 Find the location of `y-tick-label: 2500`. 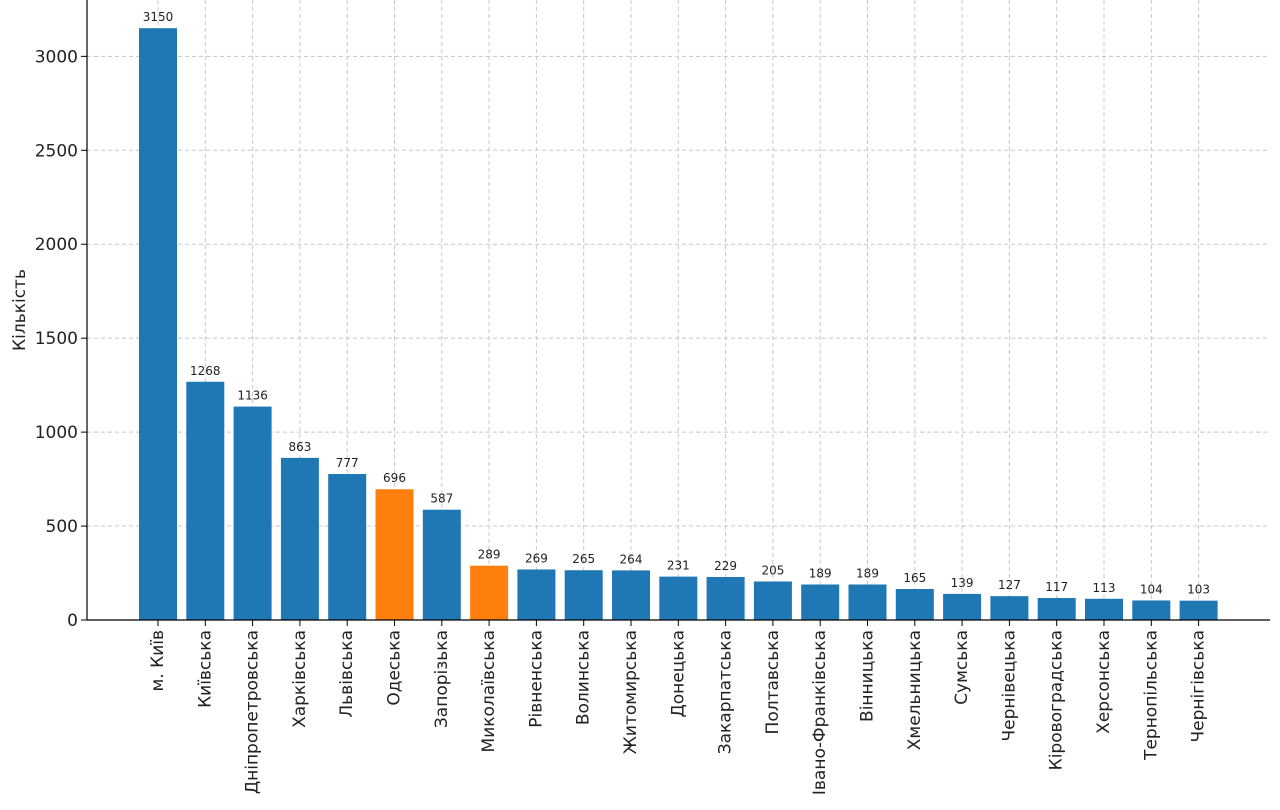

y-tick-label: 2500 is located at coordinates (56, 151).